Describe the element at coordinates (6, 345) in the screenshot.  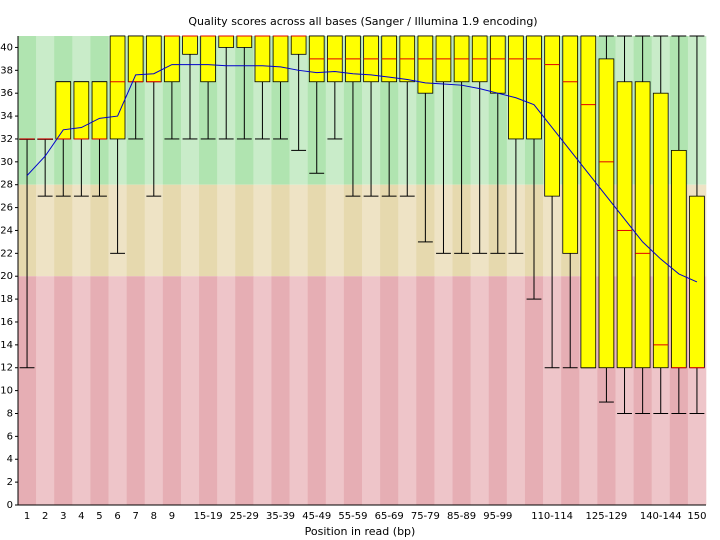
I see `y-tick-label: 14` at that location.